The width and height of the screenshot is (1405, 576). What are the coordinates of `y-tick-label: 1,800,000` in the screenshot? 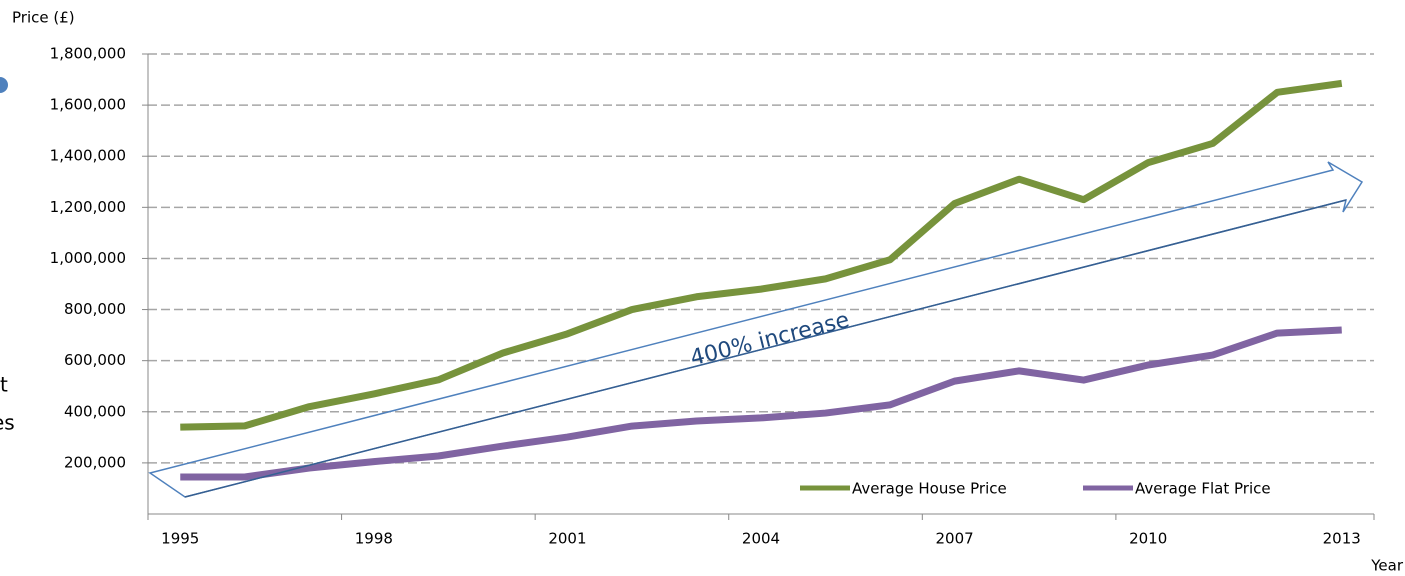 It's located at (88, 54).